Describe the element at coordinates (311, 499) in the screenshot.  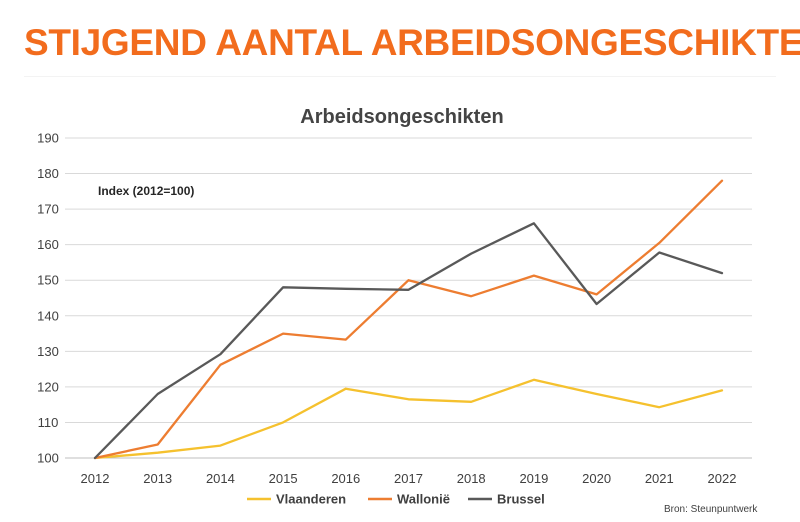
I see `legend-label: Vlaanderen` at that location.